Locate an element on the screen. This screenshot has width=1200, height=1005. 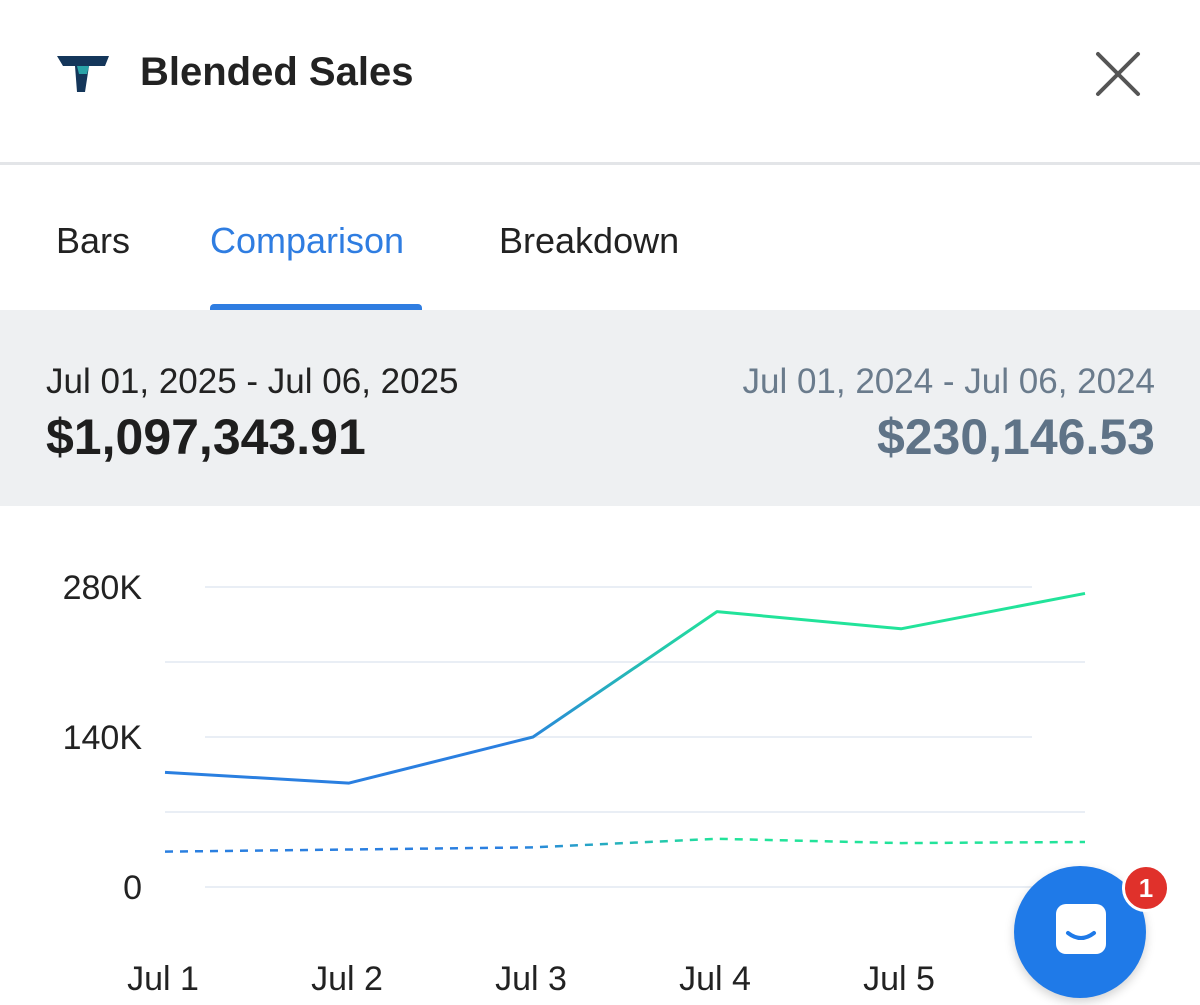
previous-total: $230,146.53 is located at coordinates (1015, 437).